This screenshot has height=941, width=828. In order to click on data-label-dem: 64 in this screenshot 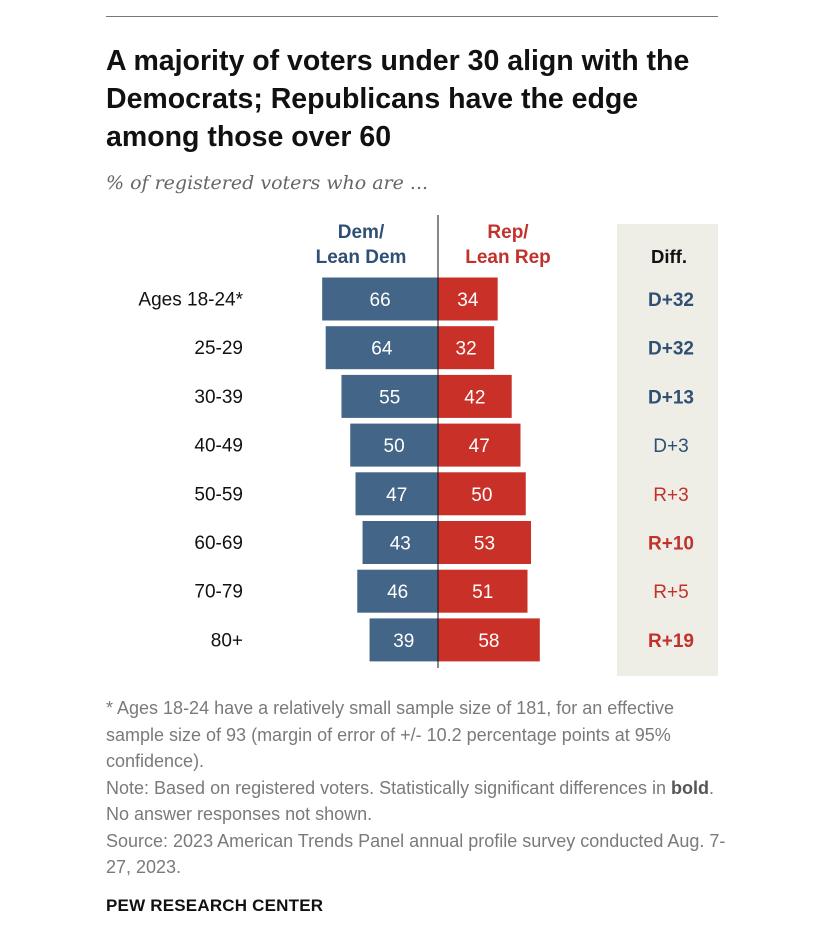, I will do `click(382, 349)`.